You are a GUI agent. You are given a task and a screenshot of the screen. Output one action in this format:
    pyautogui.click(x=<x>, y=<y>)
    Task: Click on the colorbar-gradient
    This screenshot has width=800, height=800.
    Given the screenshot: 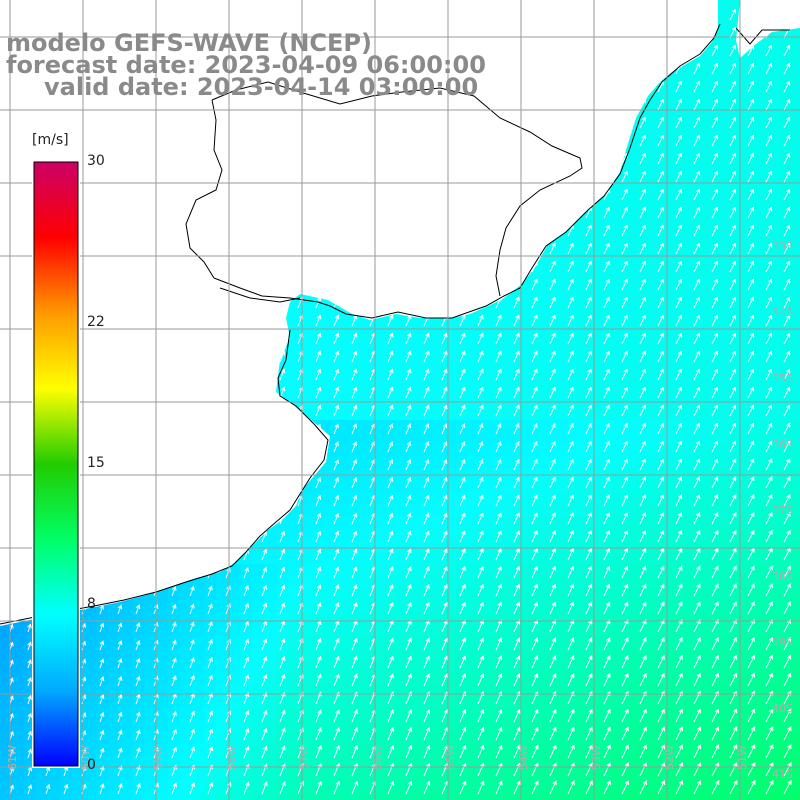 What is the action you would take?
    pyautogui.click(x=56, y=464)
    